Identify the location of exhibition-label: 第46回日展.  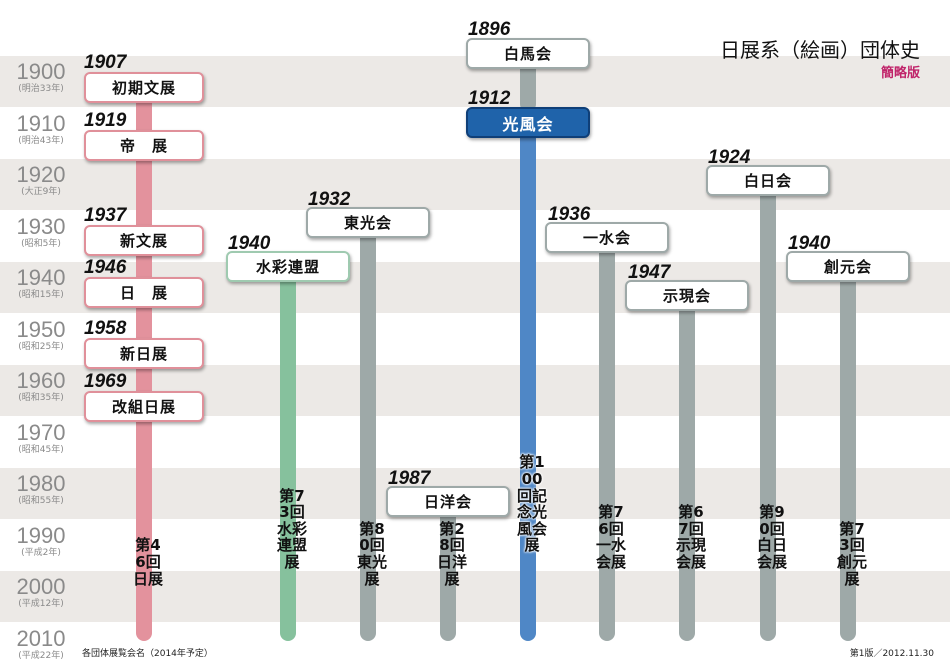
(148, 562).